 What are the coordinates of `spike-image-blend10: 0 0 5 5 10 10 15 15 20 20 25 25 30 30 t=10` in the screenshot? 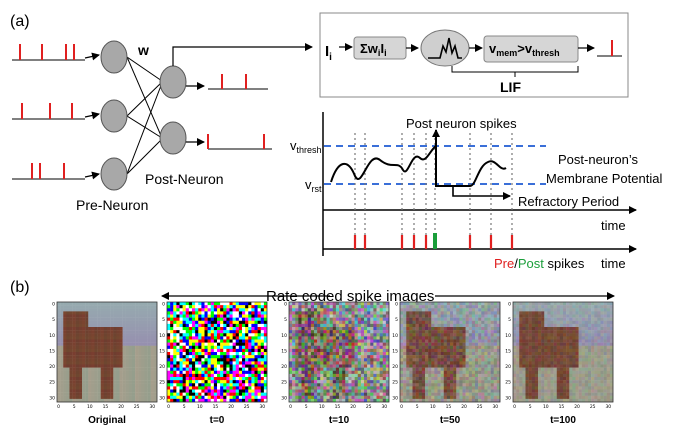 It's located at (335, 363).